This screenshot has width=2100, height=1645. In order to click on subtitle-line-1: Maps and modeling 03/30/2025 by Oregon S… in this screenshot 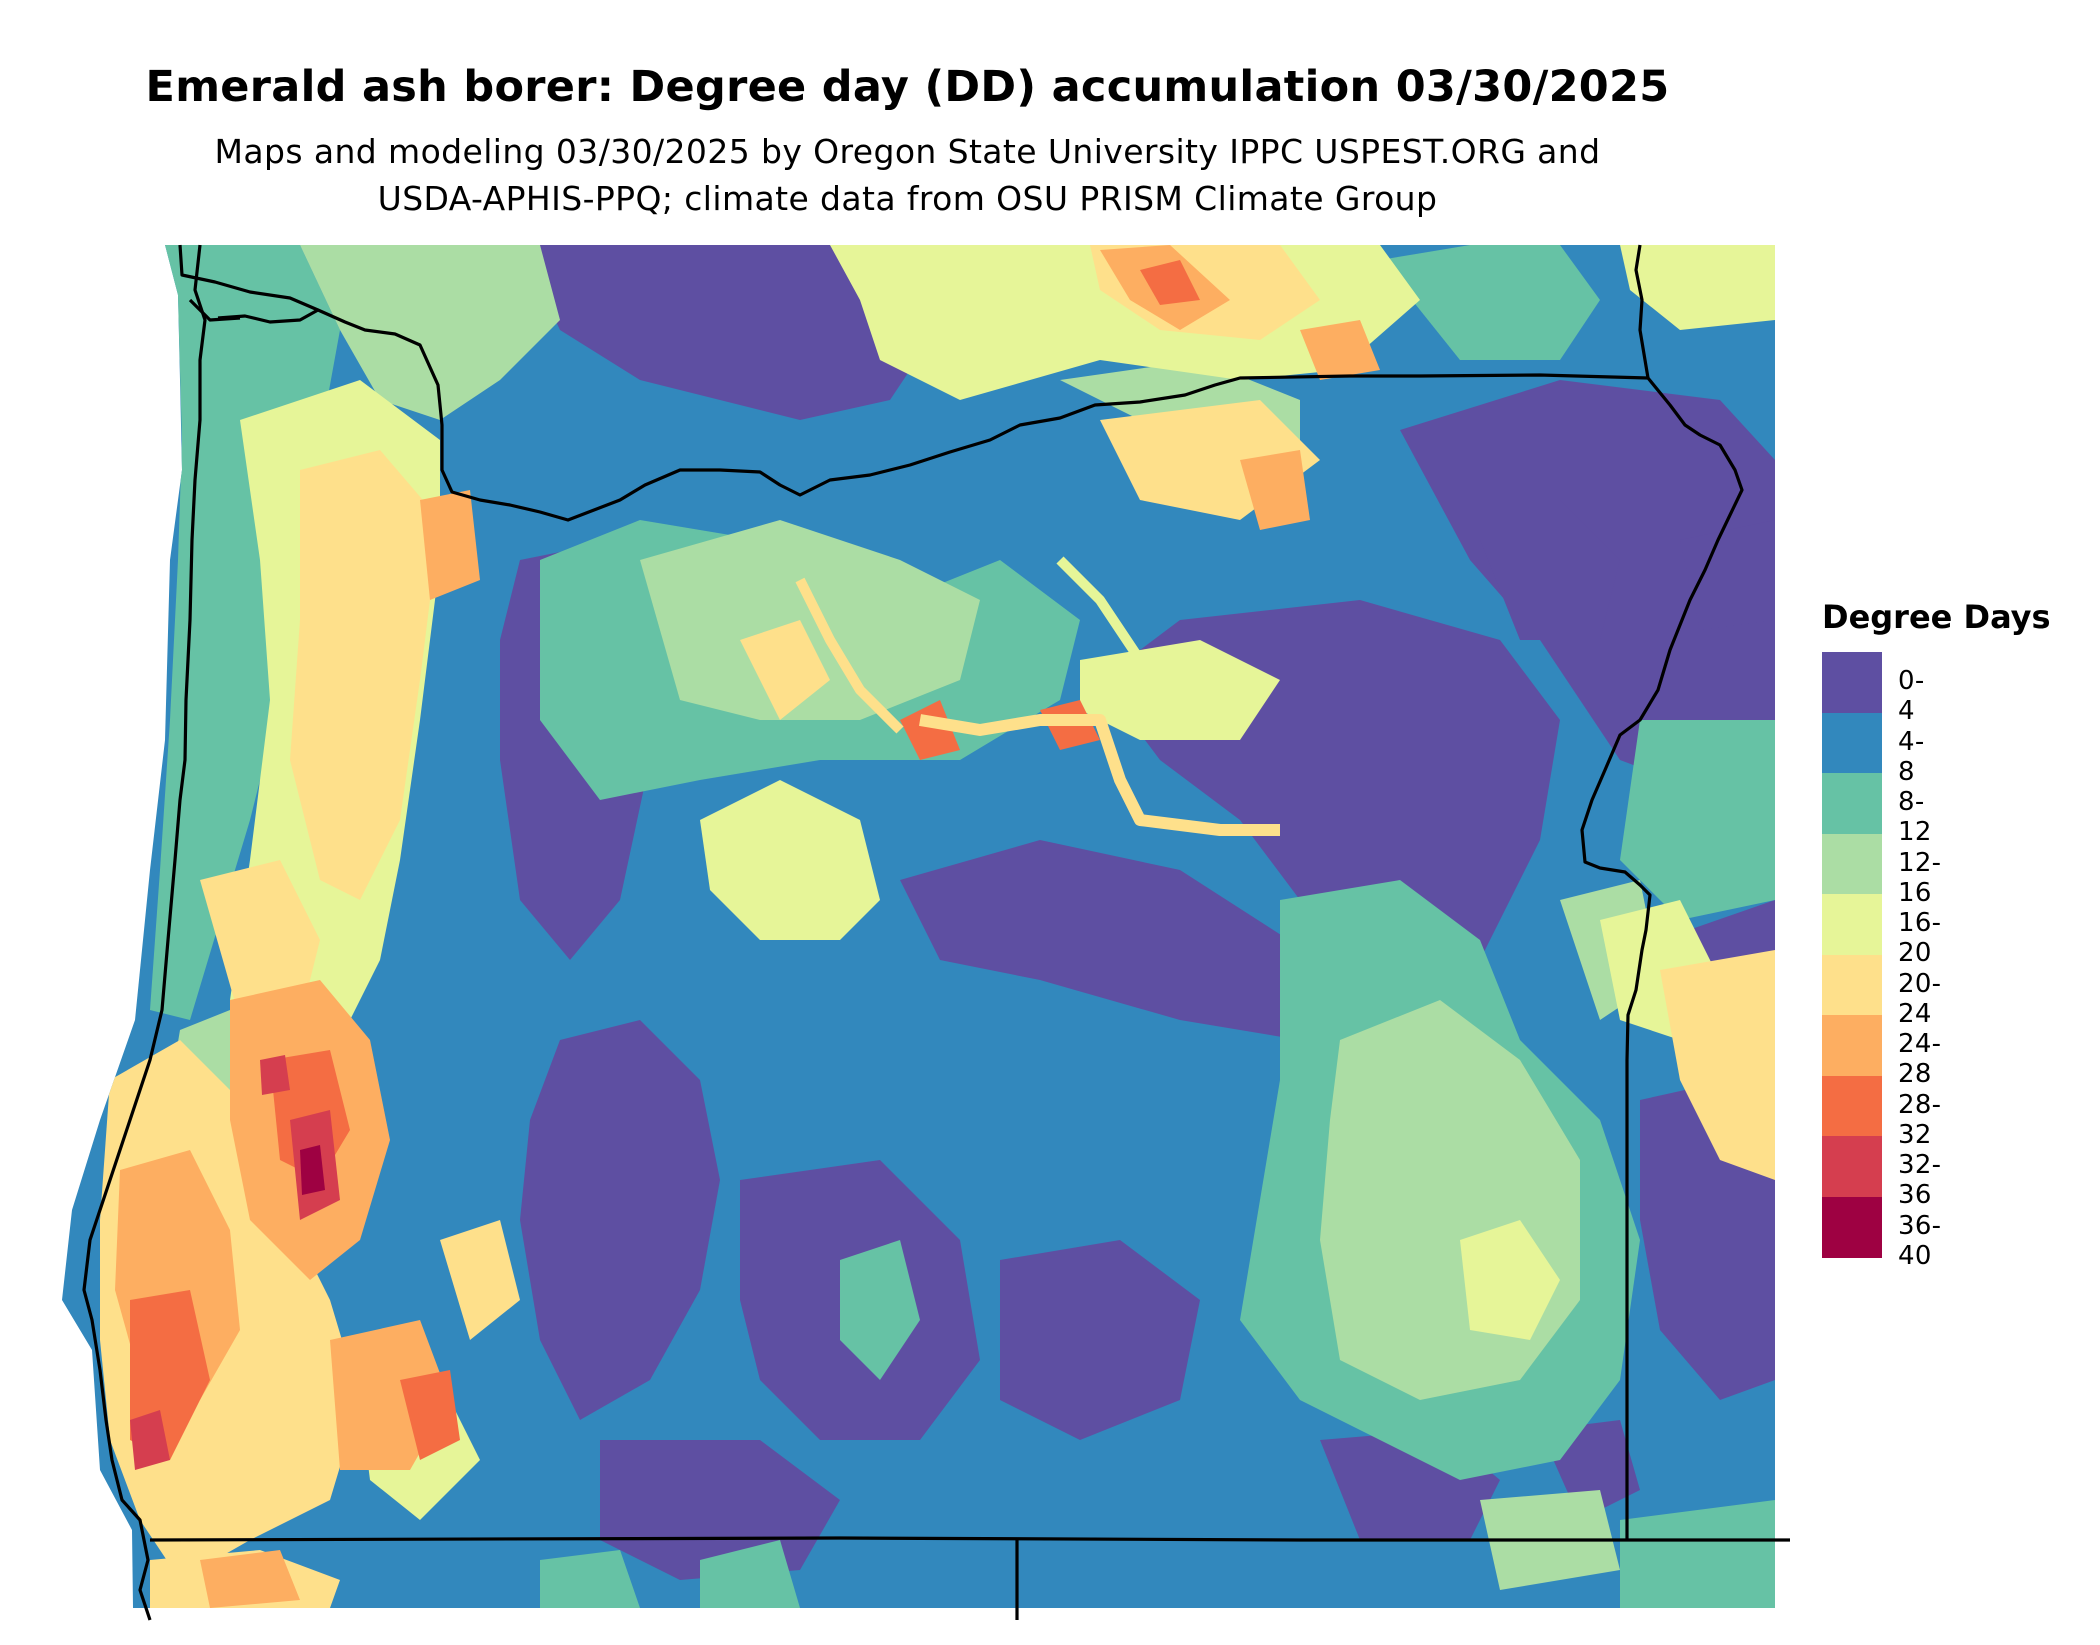, I will do `click(907, 151)`.